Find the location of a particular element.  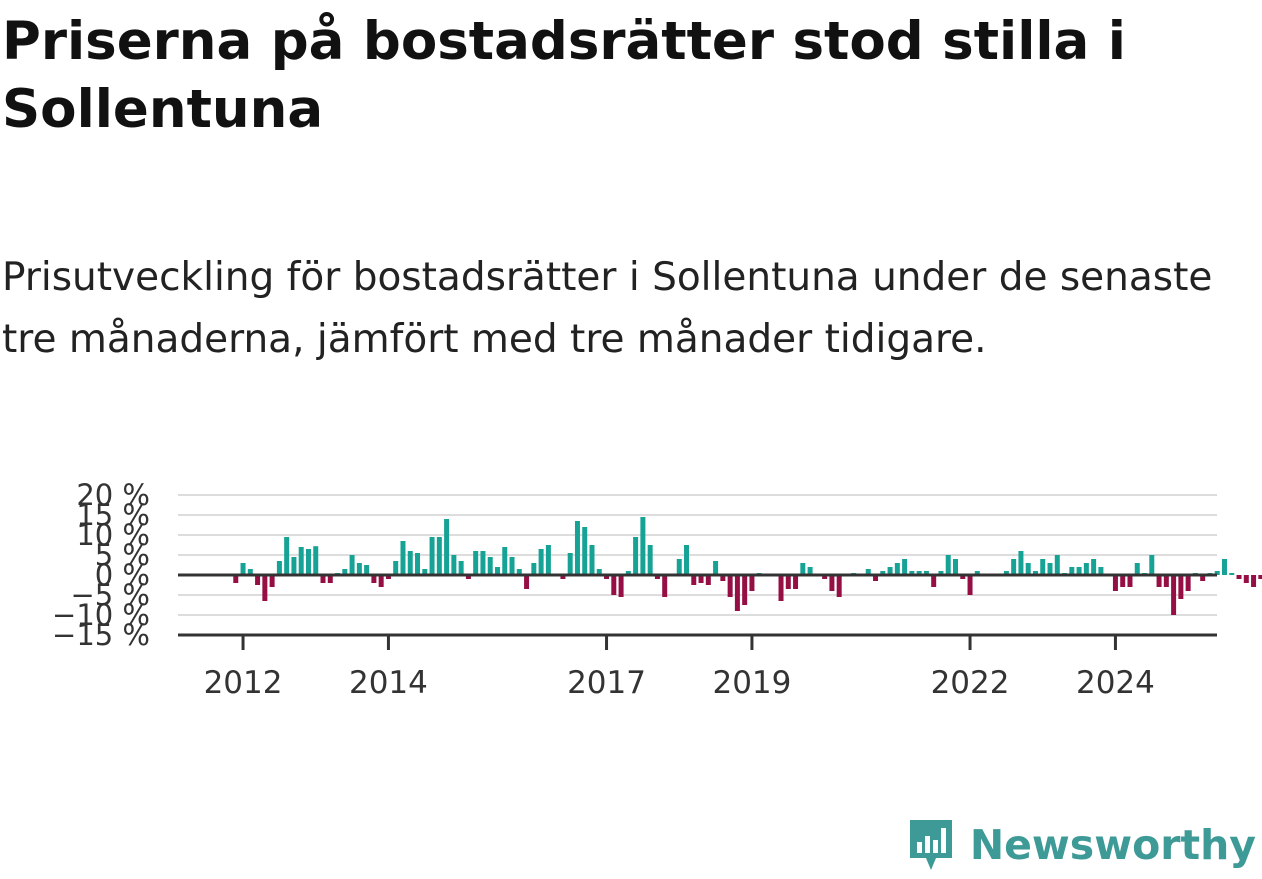

newsworthy-logo: Newsworthy is located at coordinates (1081, 845).